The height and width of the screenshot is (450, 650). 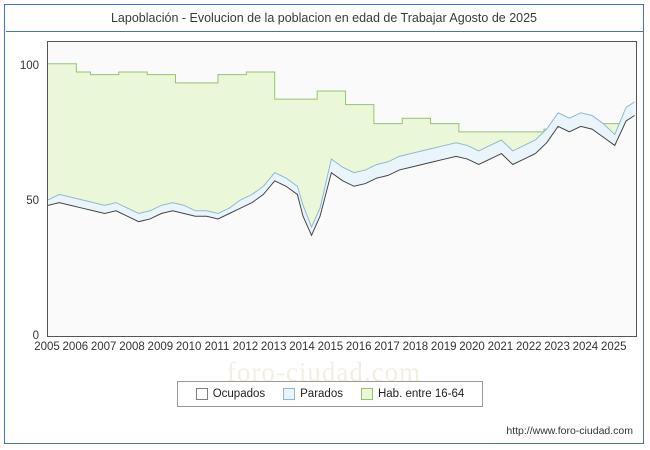 What do you see at coordinates (569, 431) in the screenshot?
I see `source-url: http://www.foro-ciudad.com` at bounding box center [569, 431].